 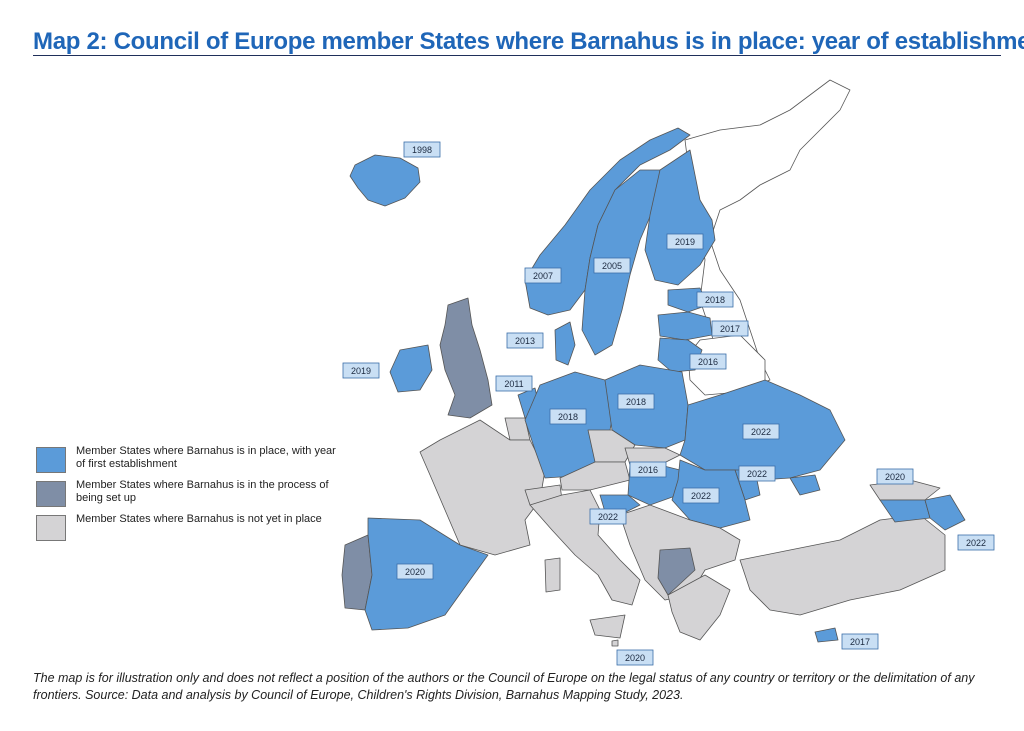 What do you see at coordinates (680, 217) in the screenshot?
I see `country-finland` at bounding box center [680, 217].